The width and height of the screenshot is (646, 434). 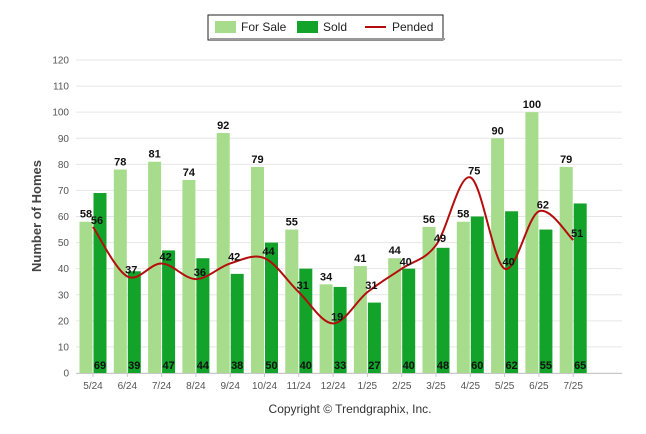 What do you see at coordinates (64, 269) in the screenshot?
I see `y-tick-label: 40` at bounding box center [64, 269].